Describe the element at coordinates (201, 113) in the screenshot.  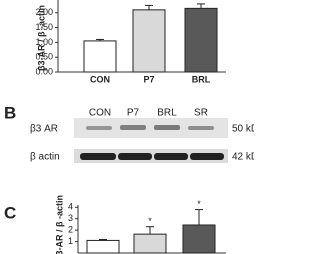
I see `lane-label: SR` at that location.